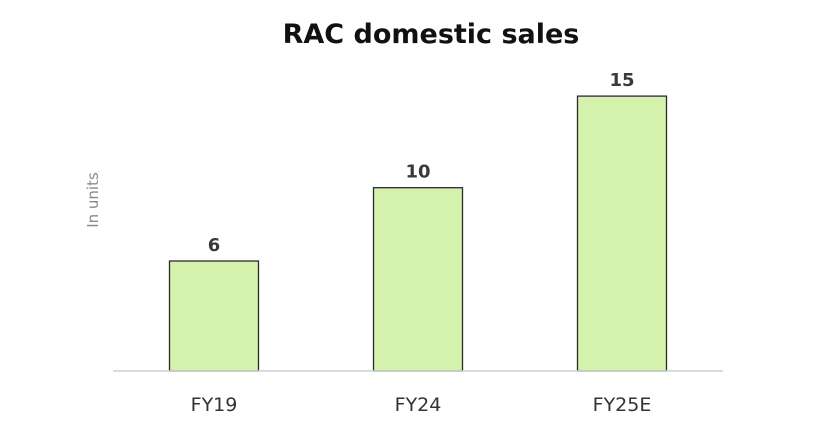  Describe the element at coordinates (214, 316) in the screenshot. I see `bar-fy19` at that location.